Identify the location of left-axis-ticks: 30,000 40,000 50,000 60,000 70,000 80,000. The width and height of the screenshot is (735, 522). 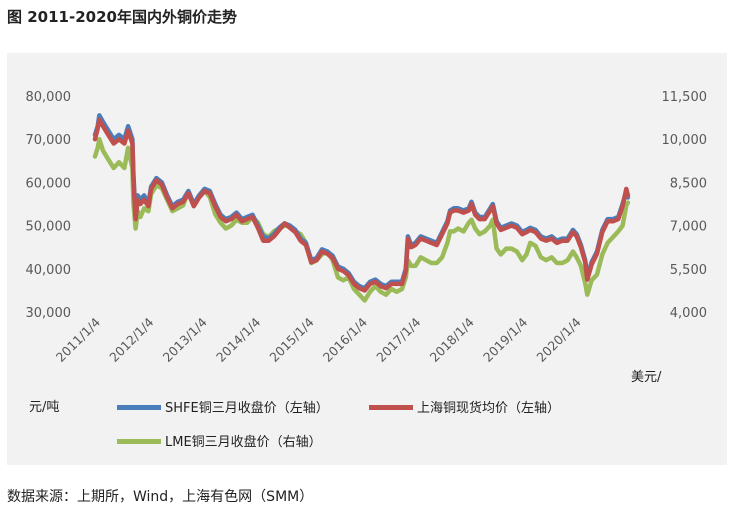
(49, 205).